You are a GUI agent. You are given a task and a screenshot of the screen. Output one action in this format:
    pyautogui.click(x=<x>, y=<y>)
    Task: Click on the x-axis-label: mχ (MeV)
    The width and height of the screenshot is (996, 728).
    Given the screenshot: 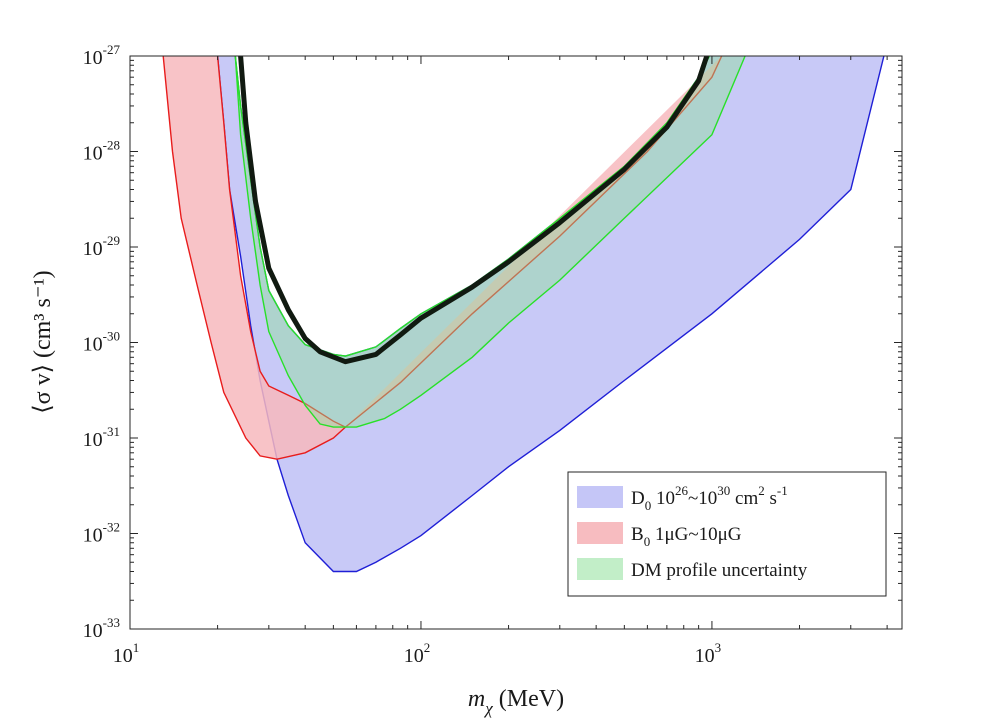 What is the action you would take?
    pyautogui.click(x=516, y=702)
    